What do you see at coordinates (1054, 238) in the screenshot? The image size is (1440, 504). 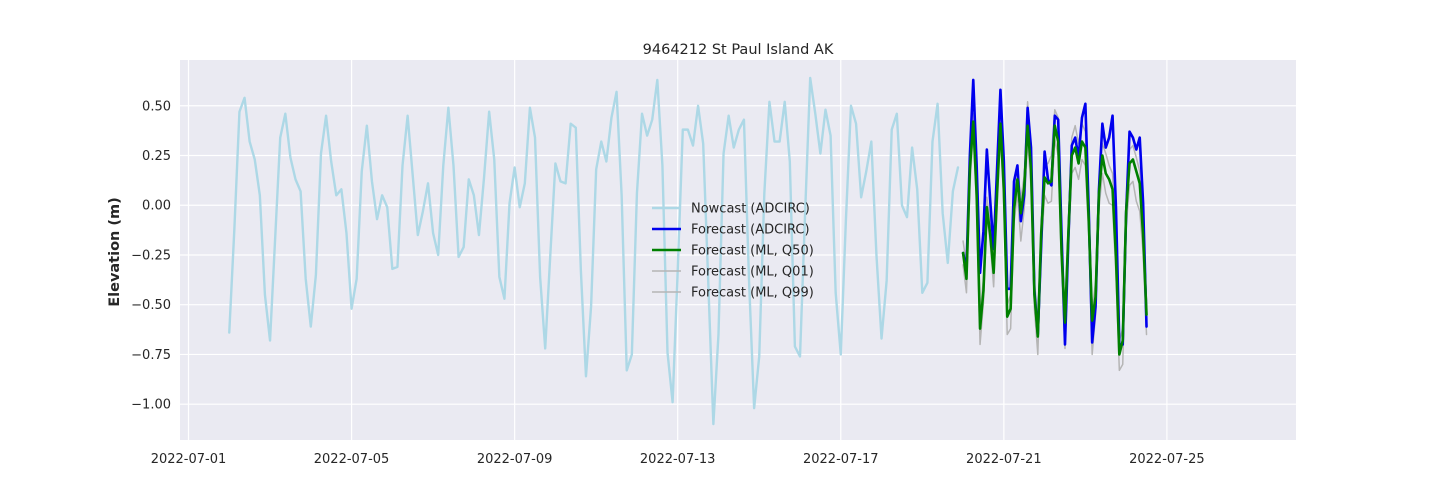 I see `series-line-forecast-ml-q50` at bounding box center [1054, 238].